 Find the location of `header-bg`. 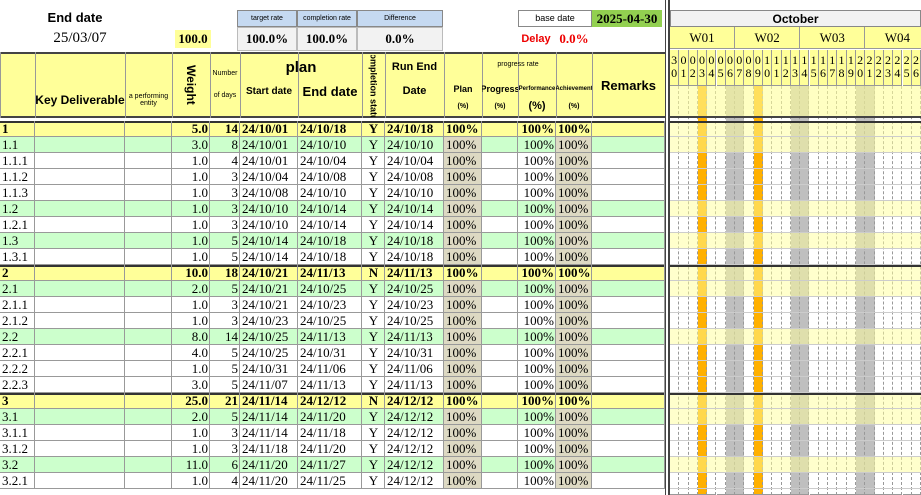

header-bg is located at coordinates (332, 85).